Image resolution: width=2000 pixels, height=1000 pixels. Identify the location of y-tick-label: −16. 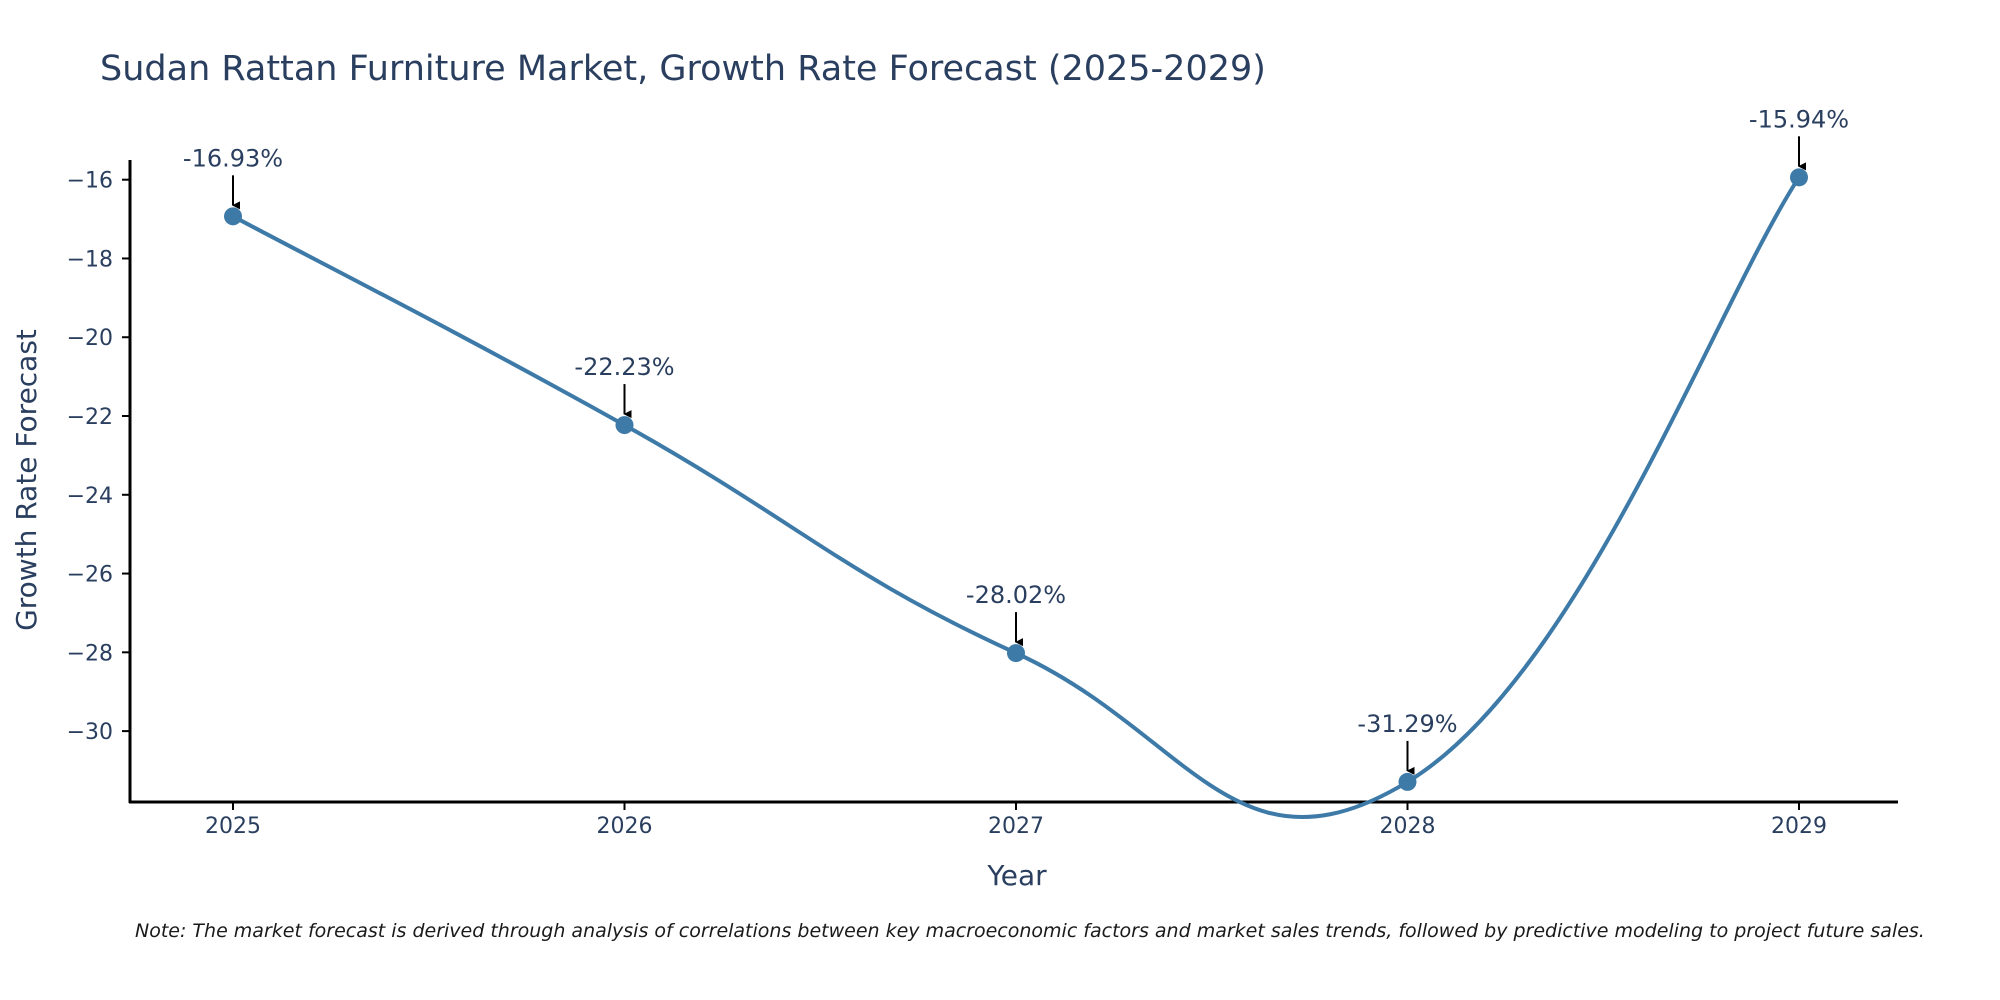
(90, 181).